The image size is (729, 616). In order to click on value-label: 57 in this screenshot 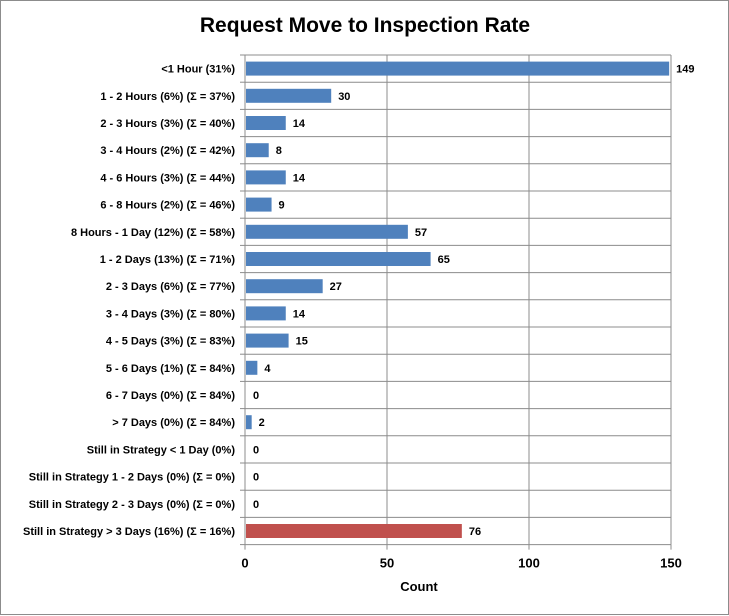, I will do `click(421, 233)`.